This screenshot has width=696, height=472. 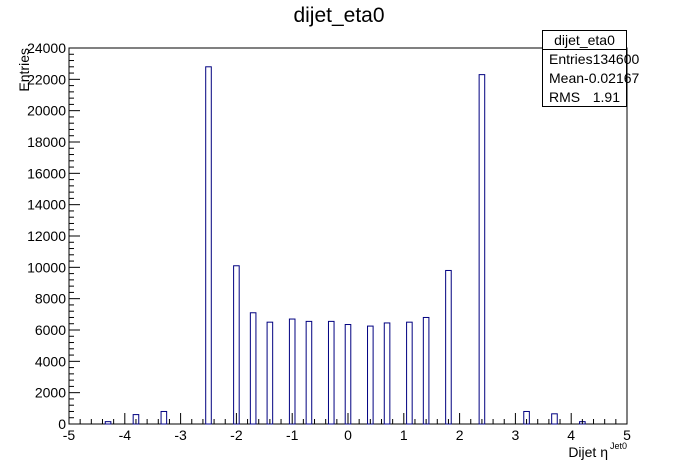 I want to click on y-tick-label: 6000, so click(x=50, y=330).